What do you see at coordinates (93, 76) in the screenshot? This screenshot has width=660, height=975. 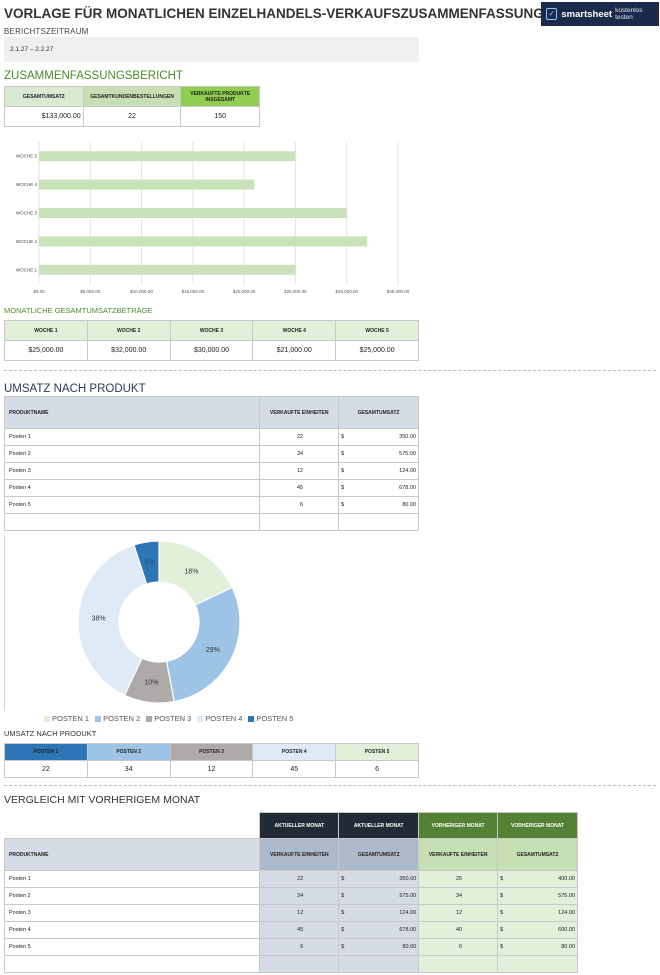 I see `summary-heading: ZUSAMMENFASSUNGSBERICHT` at bounding box center [93, 76].